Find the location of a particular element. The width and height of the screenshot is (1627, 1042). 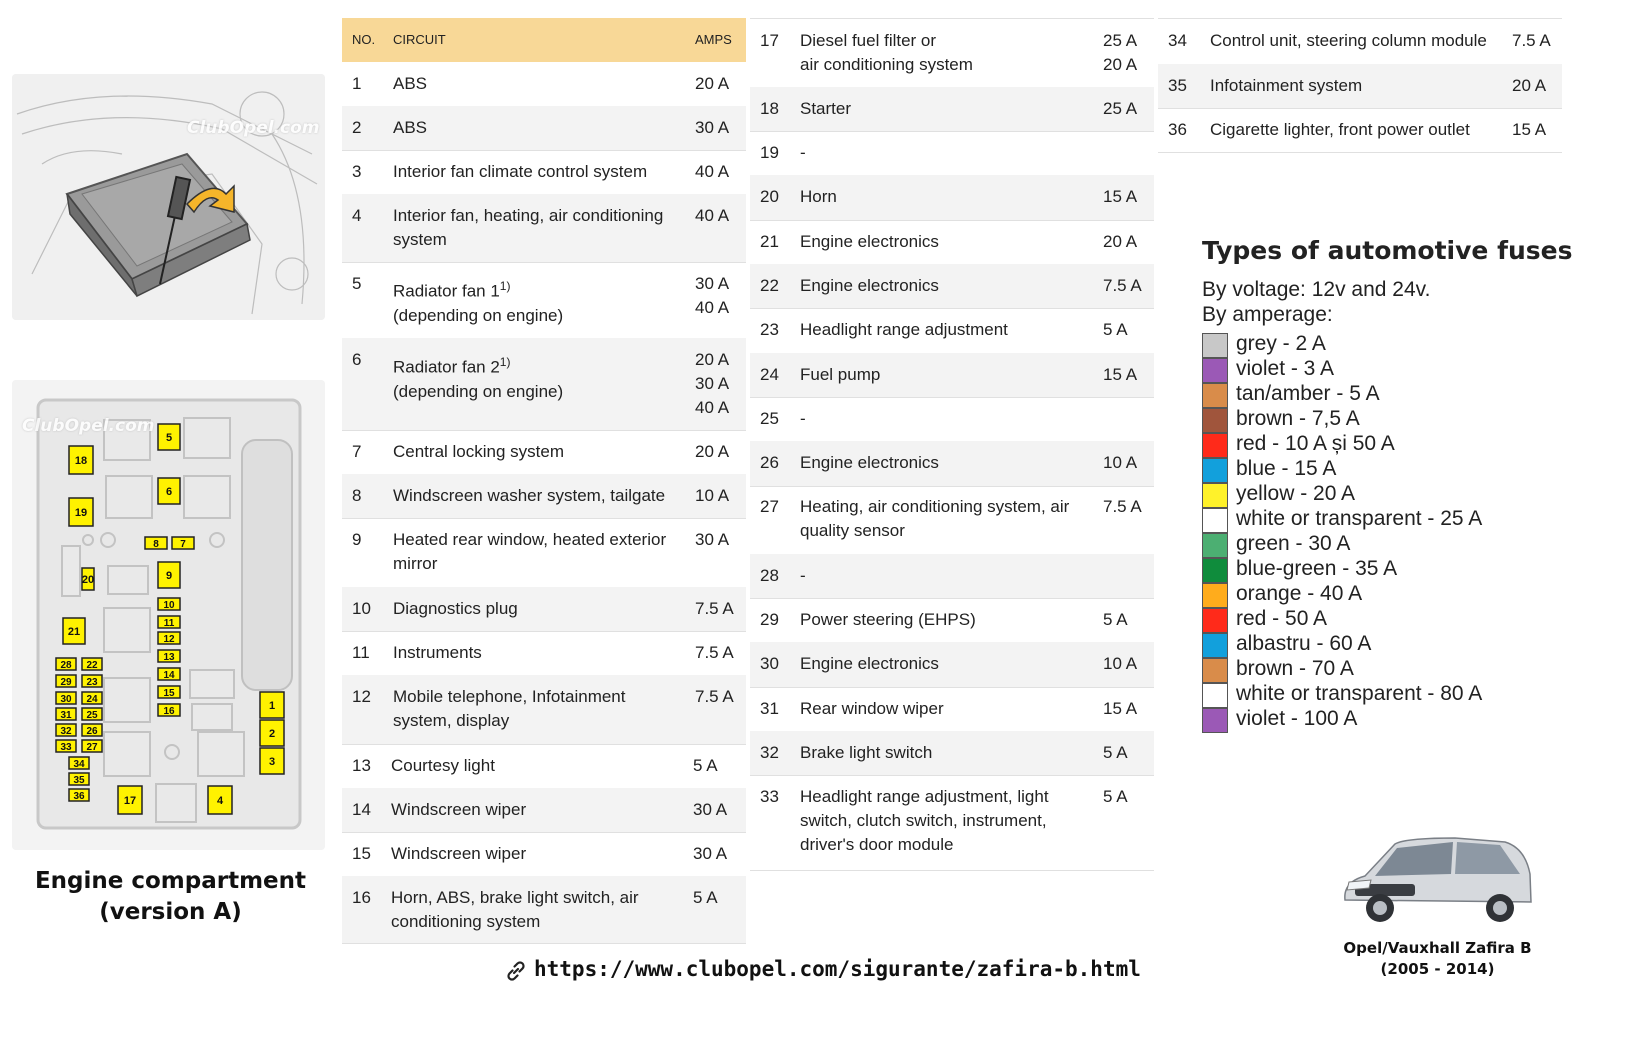

color-label: violet - 3 A is located at coordinates (1285, 368).